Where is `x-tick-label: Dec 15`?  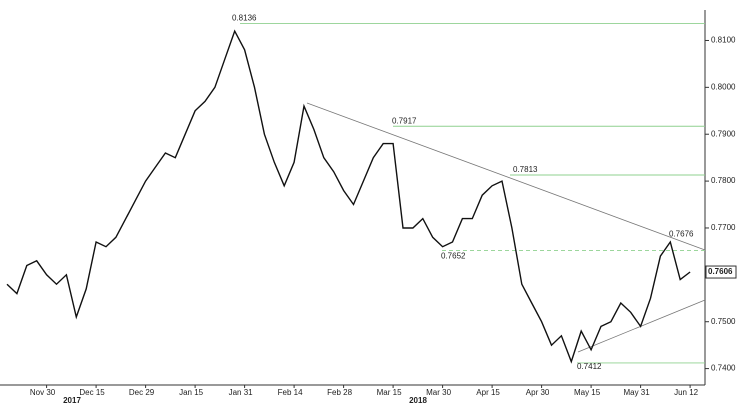 x-tick-label: Dec 15 is located at coordinates (92, 392).